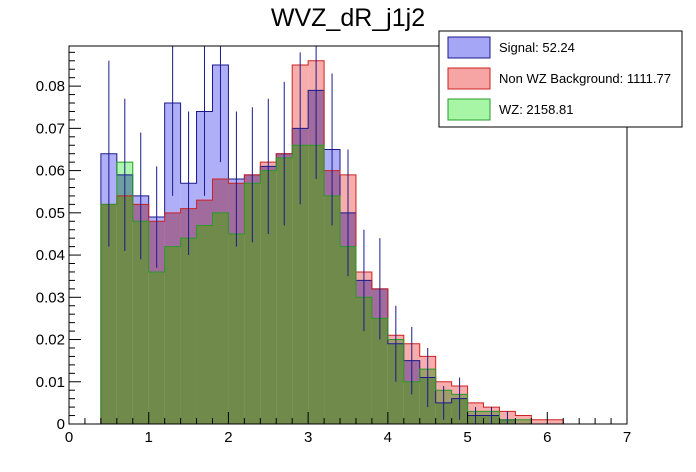  I want to click on x-tick-label-1: 1, so click(149, 437).